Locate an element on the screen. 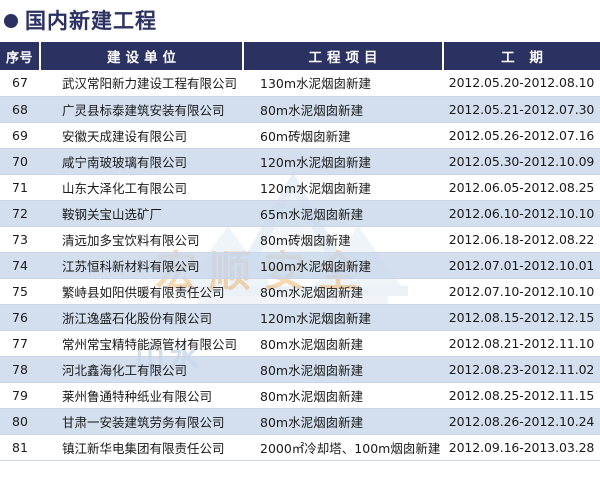 This screenshot has height=500, width=600. row-unit: 常州常宝精特能源管材有限公司 is located at coordinates (141, 343).